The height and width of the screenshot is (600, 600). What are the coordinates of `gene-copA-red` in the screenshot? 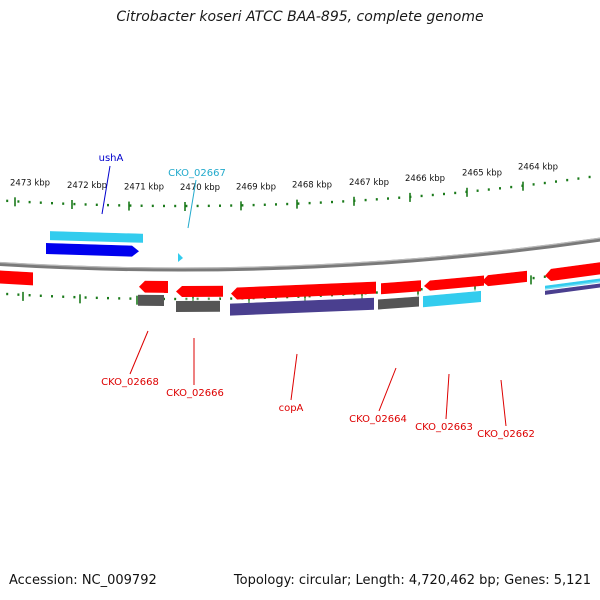 It's located at (303, 289).